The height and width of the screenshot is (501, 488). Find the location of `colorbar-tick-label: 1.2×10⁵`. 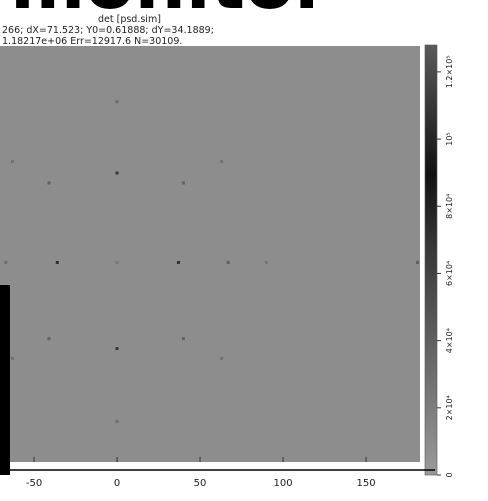

colorbar-tick-label: 1.2×10⁵ is located at coordinates (449, 71).